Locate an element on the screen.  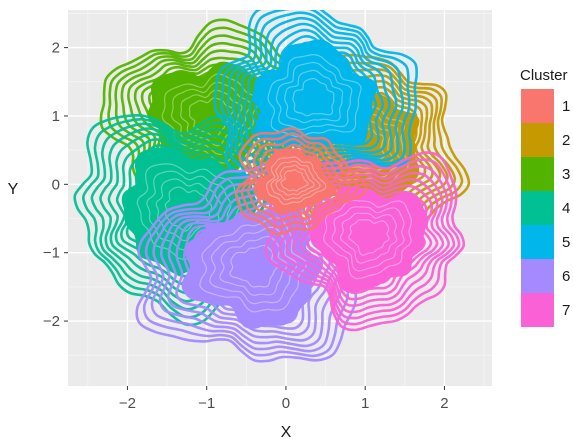
y-axis-title: Y is located at coordinates (13, 189).